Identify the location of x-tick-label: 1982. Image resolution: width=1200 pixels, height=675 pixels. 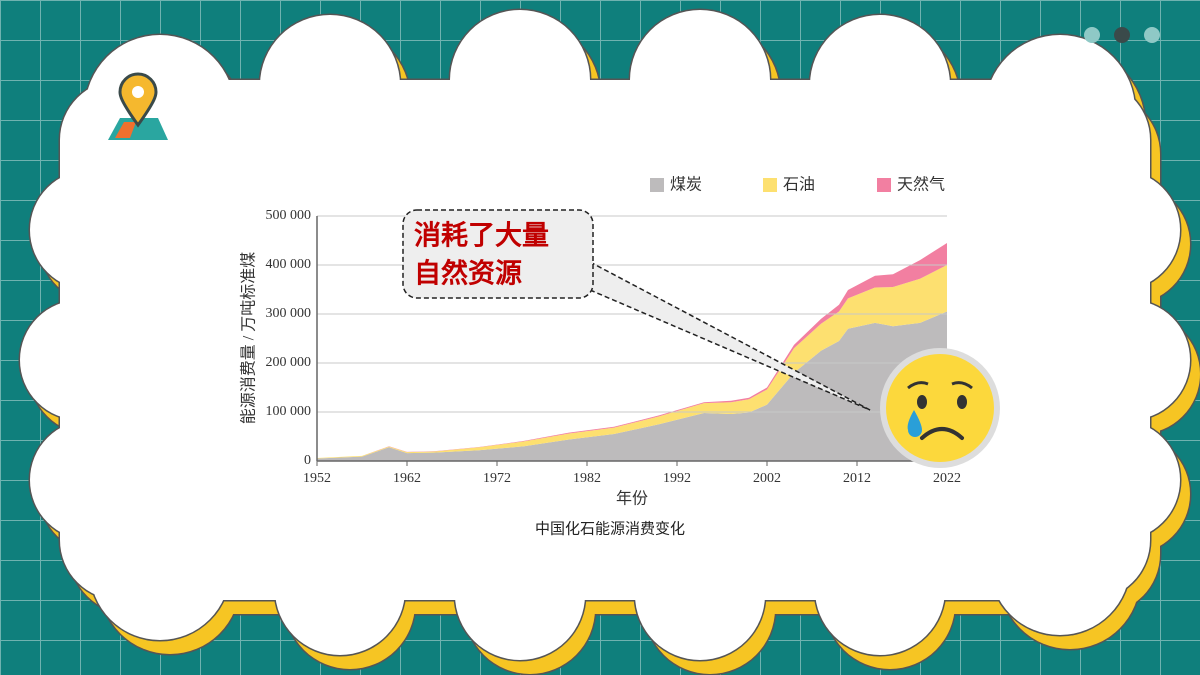
(587, 478).